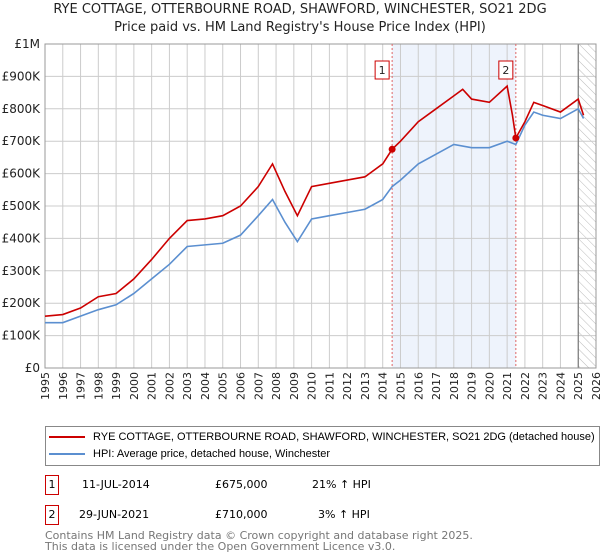  I want to click on y-tick-label: £800K, so click(22, 109).